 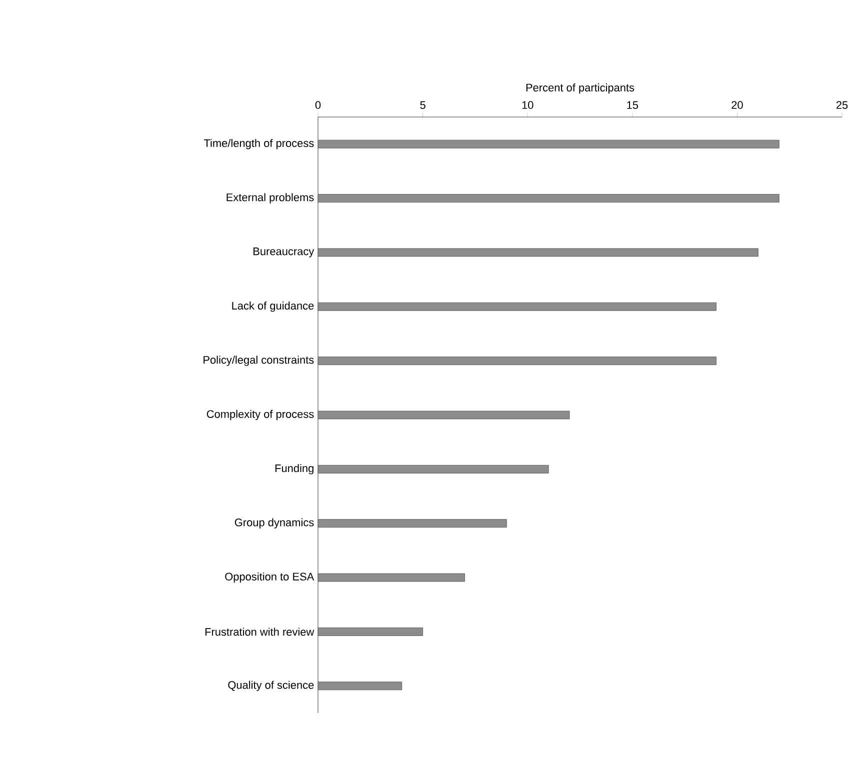 I want to click on y-tick-label: Quality of science, so click(x=271, y=686).